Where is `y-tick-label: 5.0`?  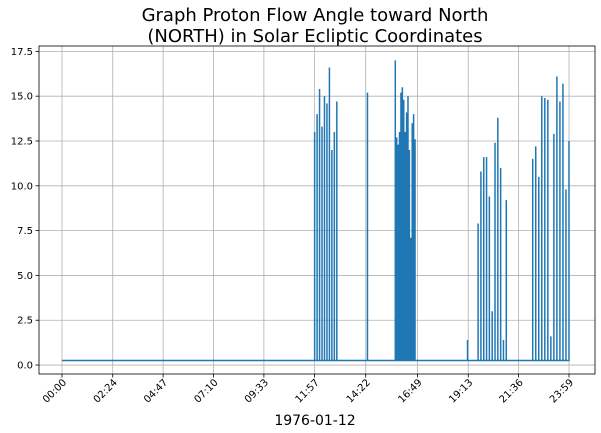 y-tick-label: 5.0 is located at coordinates (25, 276).